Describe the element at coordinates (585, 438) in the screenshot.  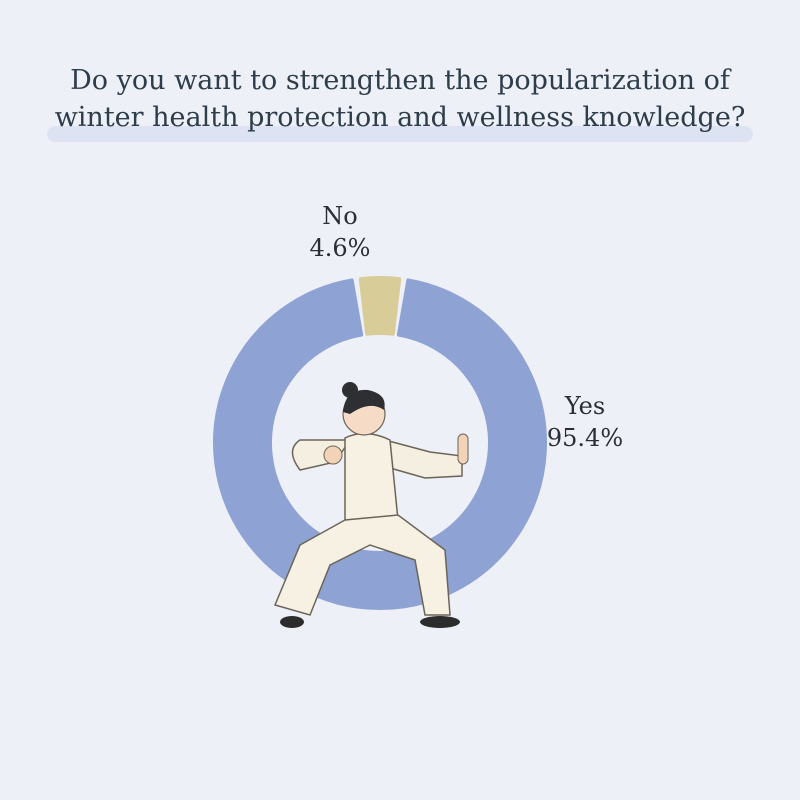
I see `label-yes-value: 95.4%` at that location.